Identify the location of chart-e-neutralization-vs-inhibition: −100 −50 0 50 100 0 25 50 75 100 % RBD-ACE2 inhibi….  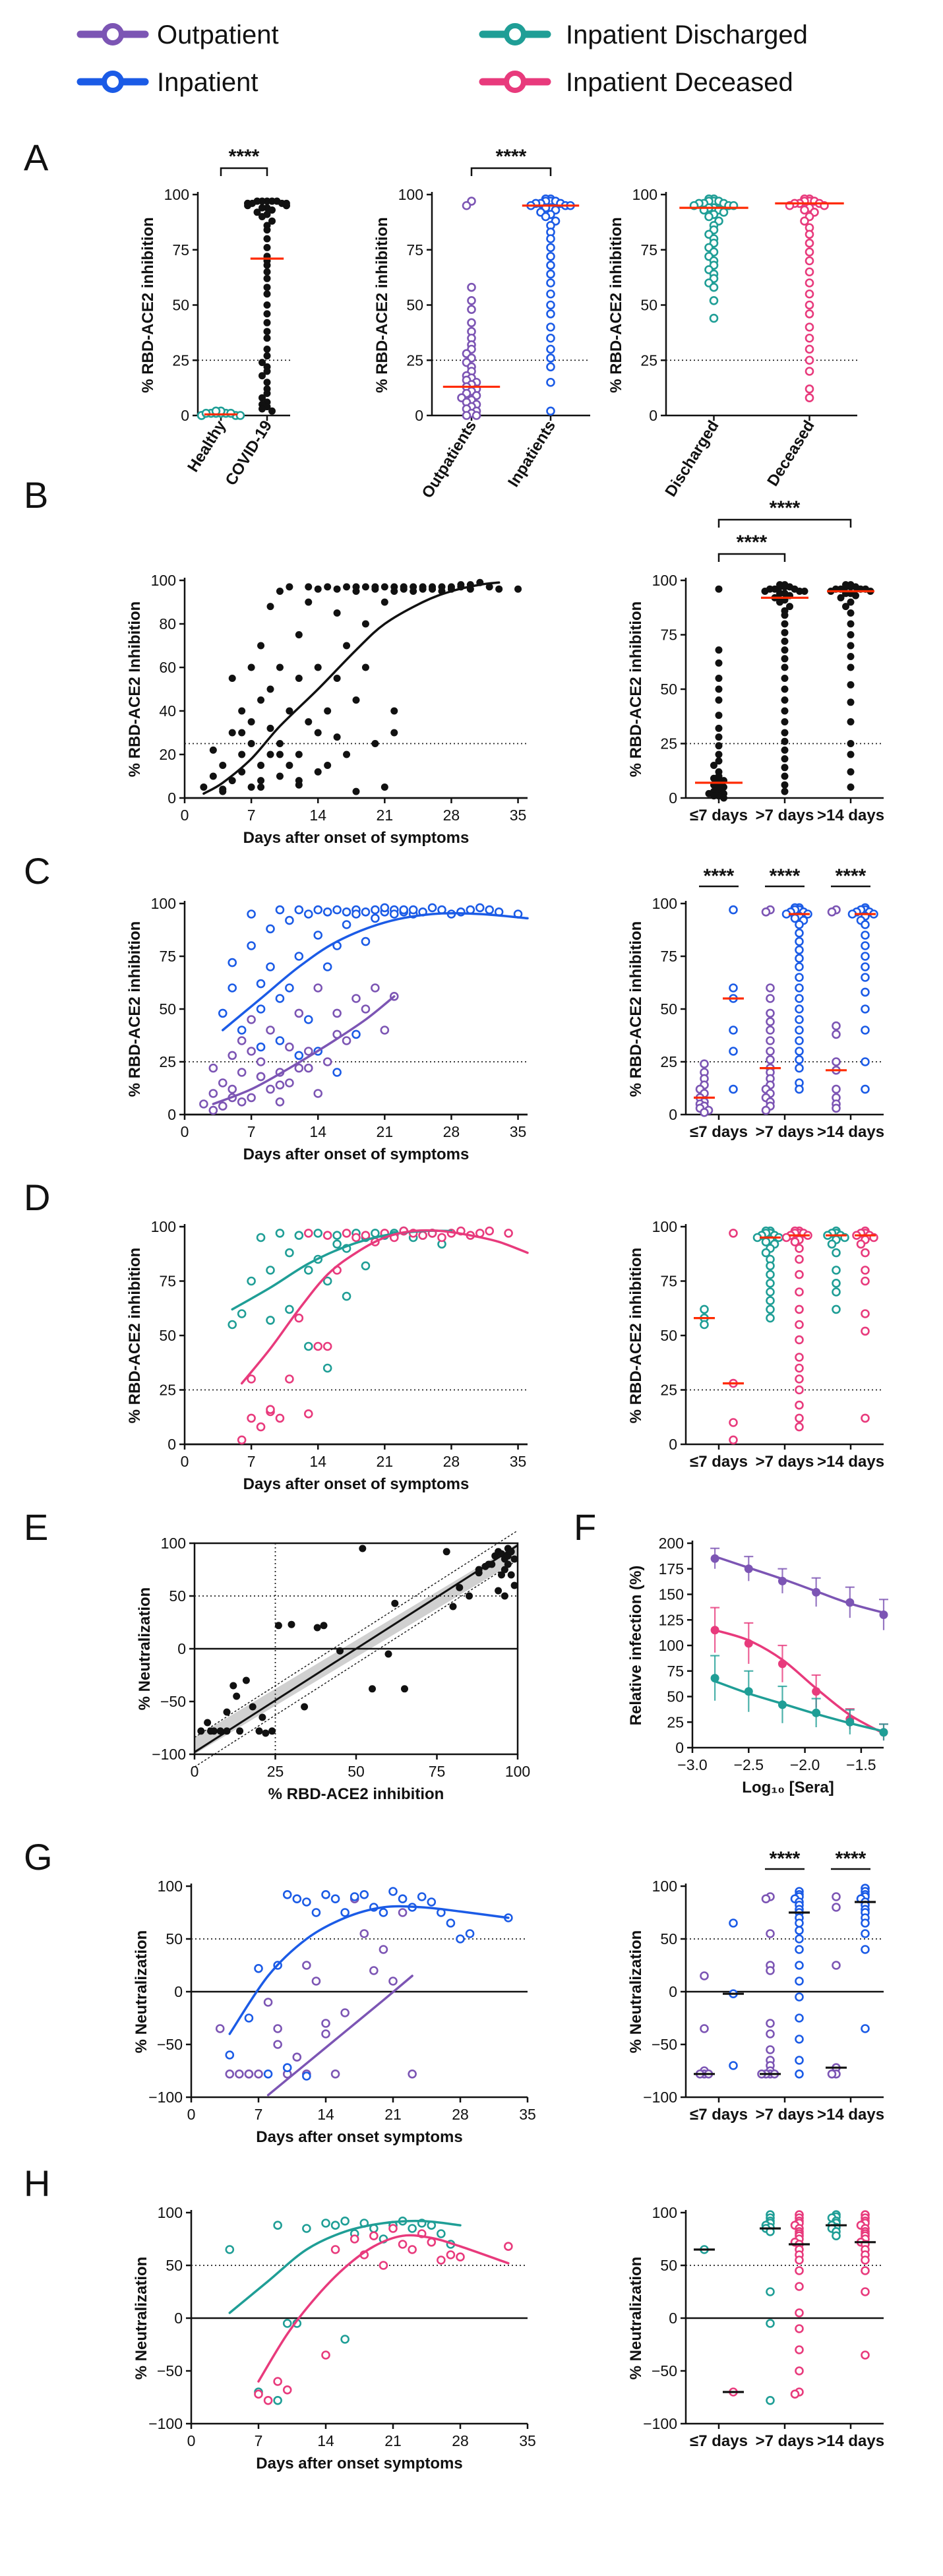
(333, 1666).